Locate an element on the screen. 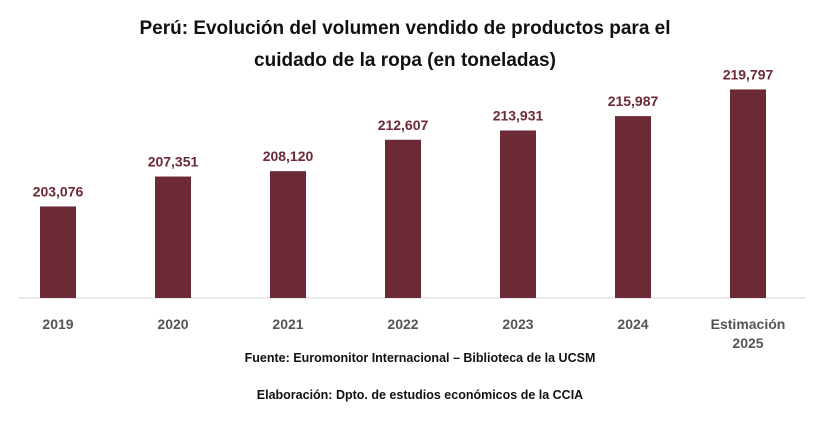  bar-2019 is located at coordinates (58, 252).